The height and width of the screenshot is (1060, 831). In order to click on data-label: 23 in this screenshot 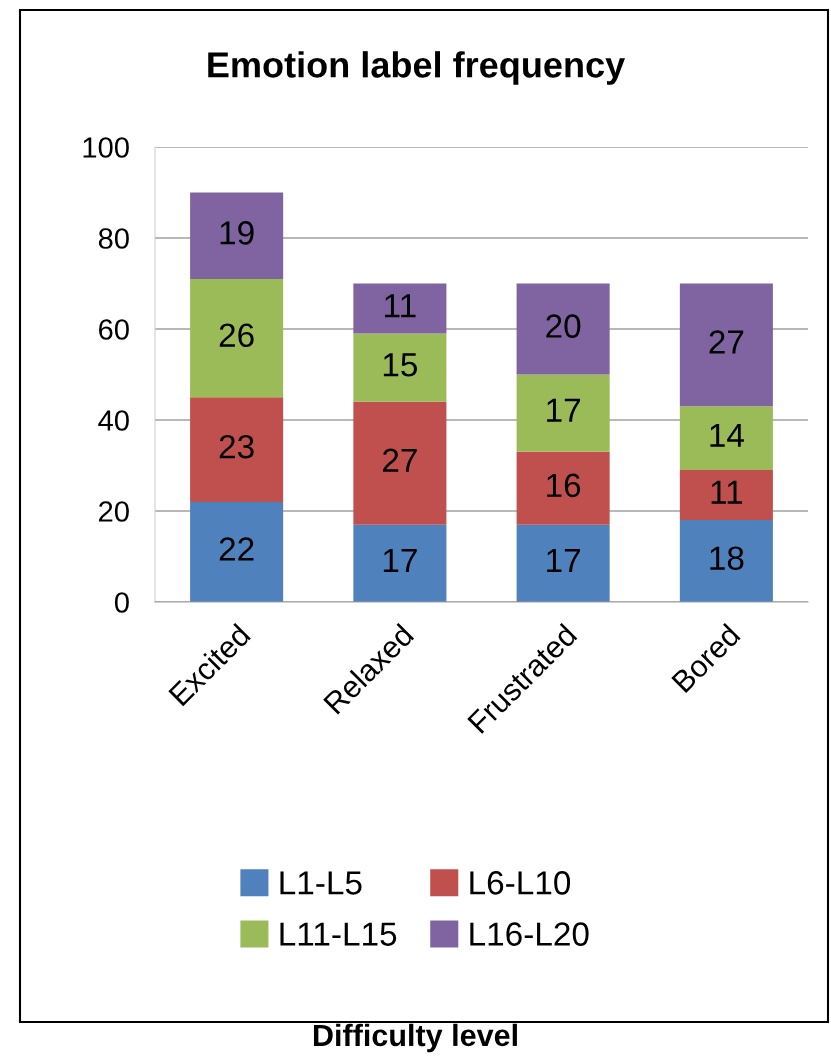, I will do `click(236, 446)`.